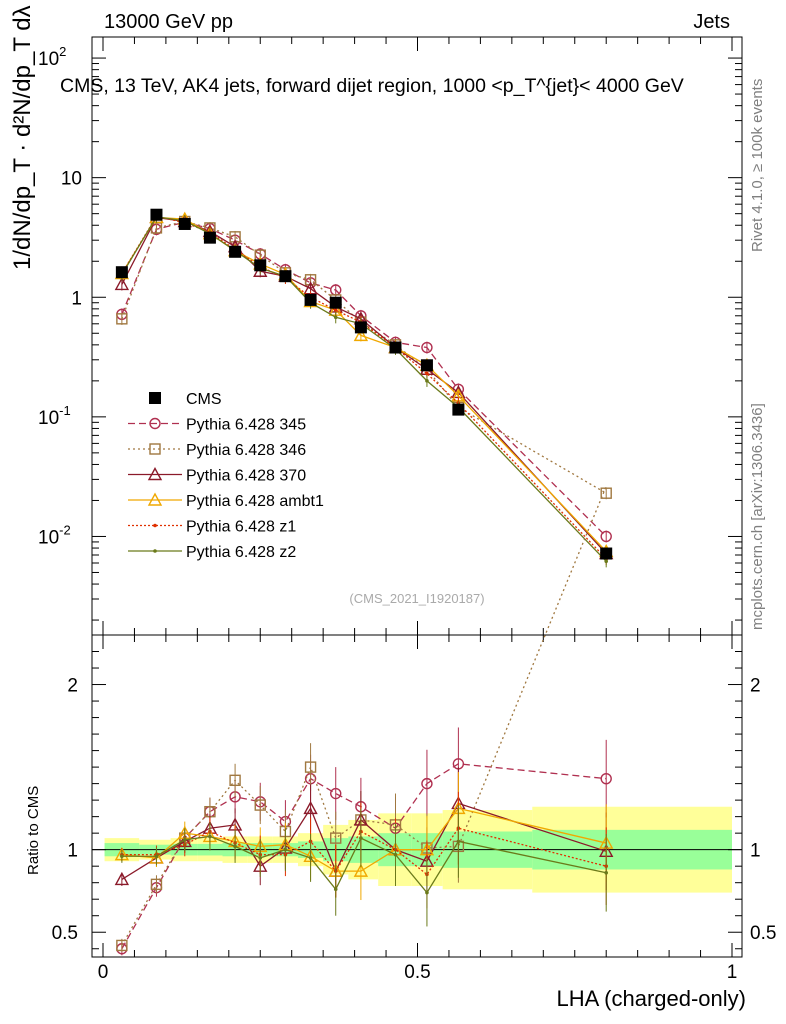 The height and width of the screenshot is (1024, 786). What do you see at coordinates (241, 552) in the screenshot?
I see `legend-label: Pythia 6.428 z2` at bounding box center [241, 552].